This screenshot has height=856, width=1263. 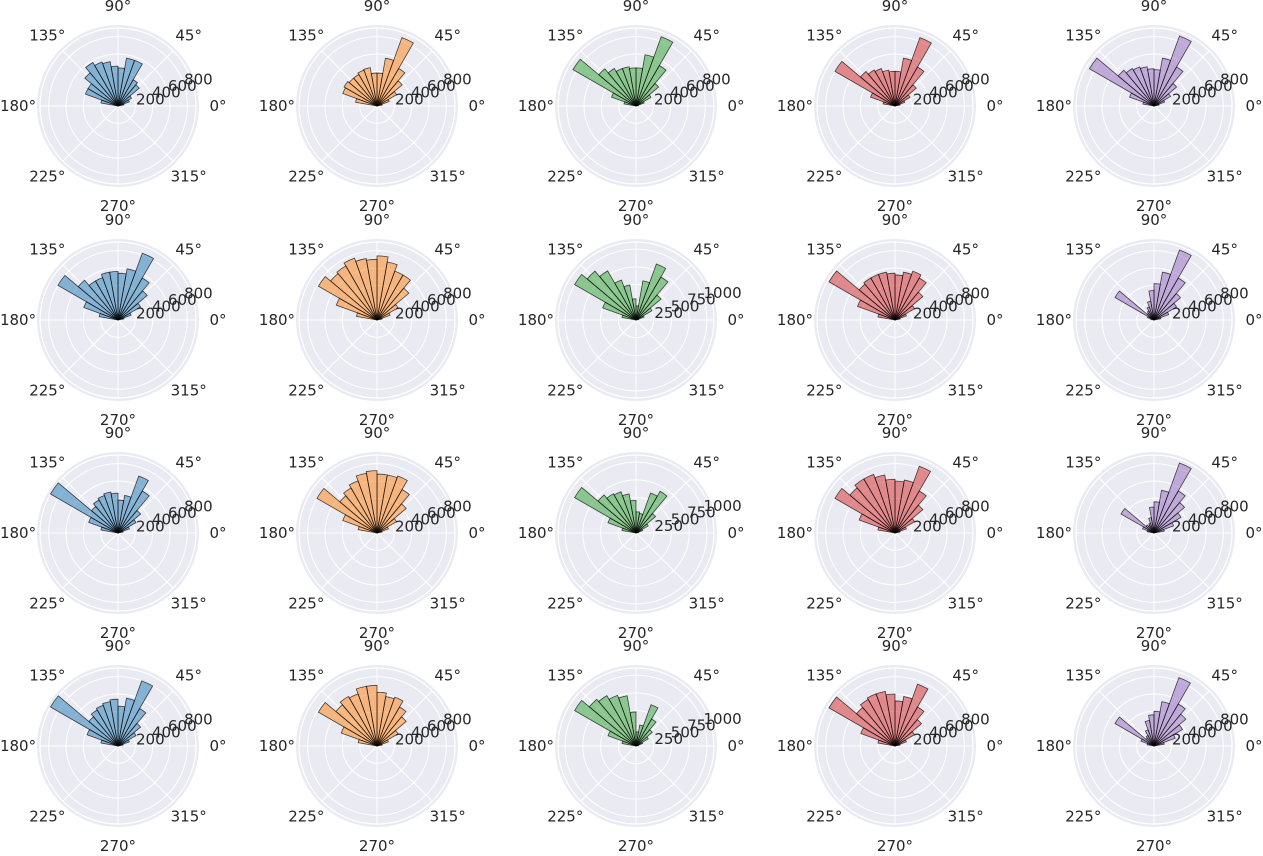 What do you see at coordinates (701, 726) in the screenshot?
I see `radial-tick-label: 750` at bounding box center [701, 726].